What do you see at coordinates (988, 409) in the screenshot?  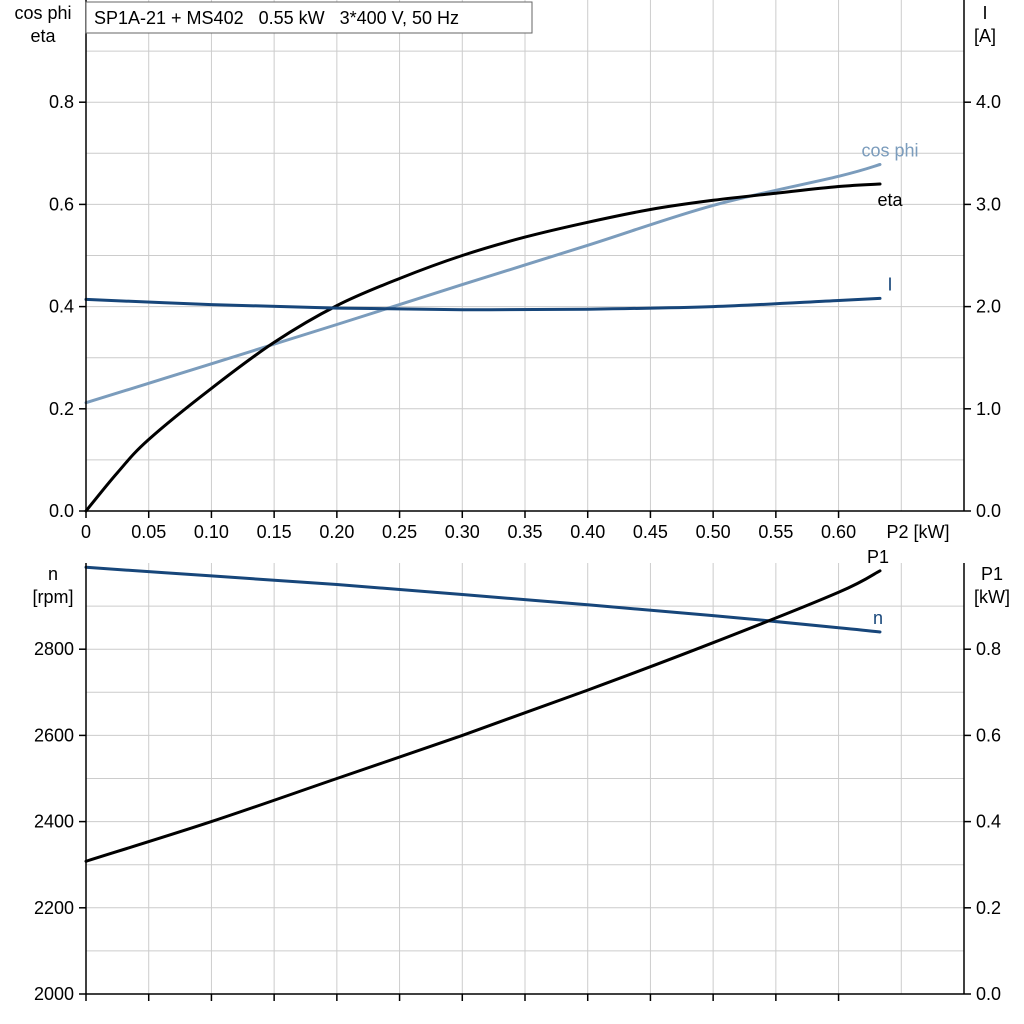 I see `right-axis-tick-label: 1.0` at bounding box center [988, 409].